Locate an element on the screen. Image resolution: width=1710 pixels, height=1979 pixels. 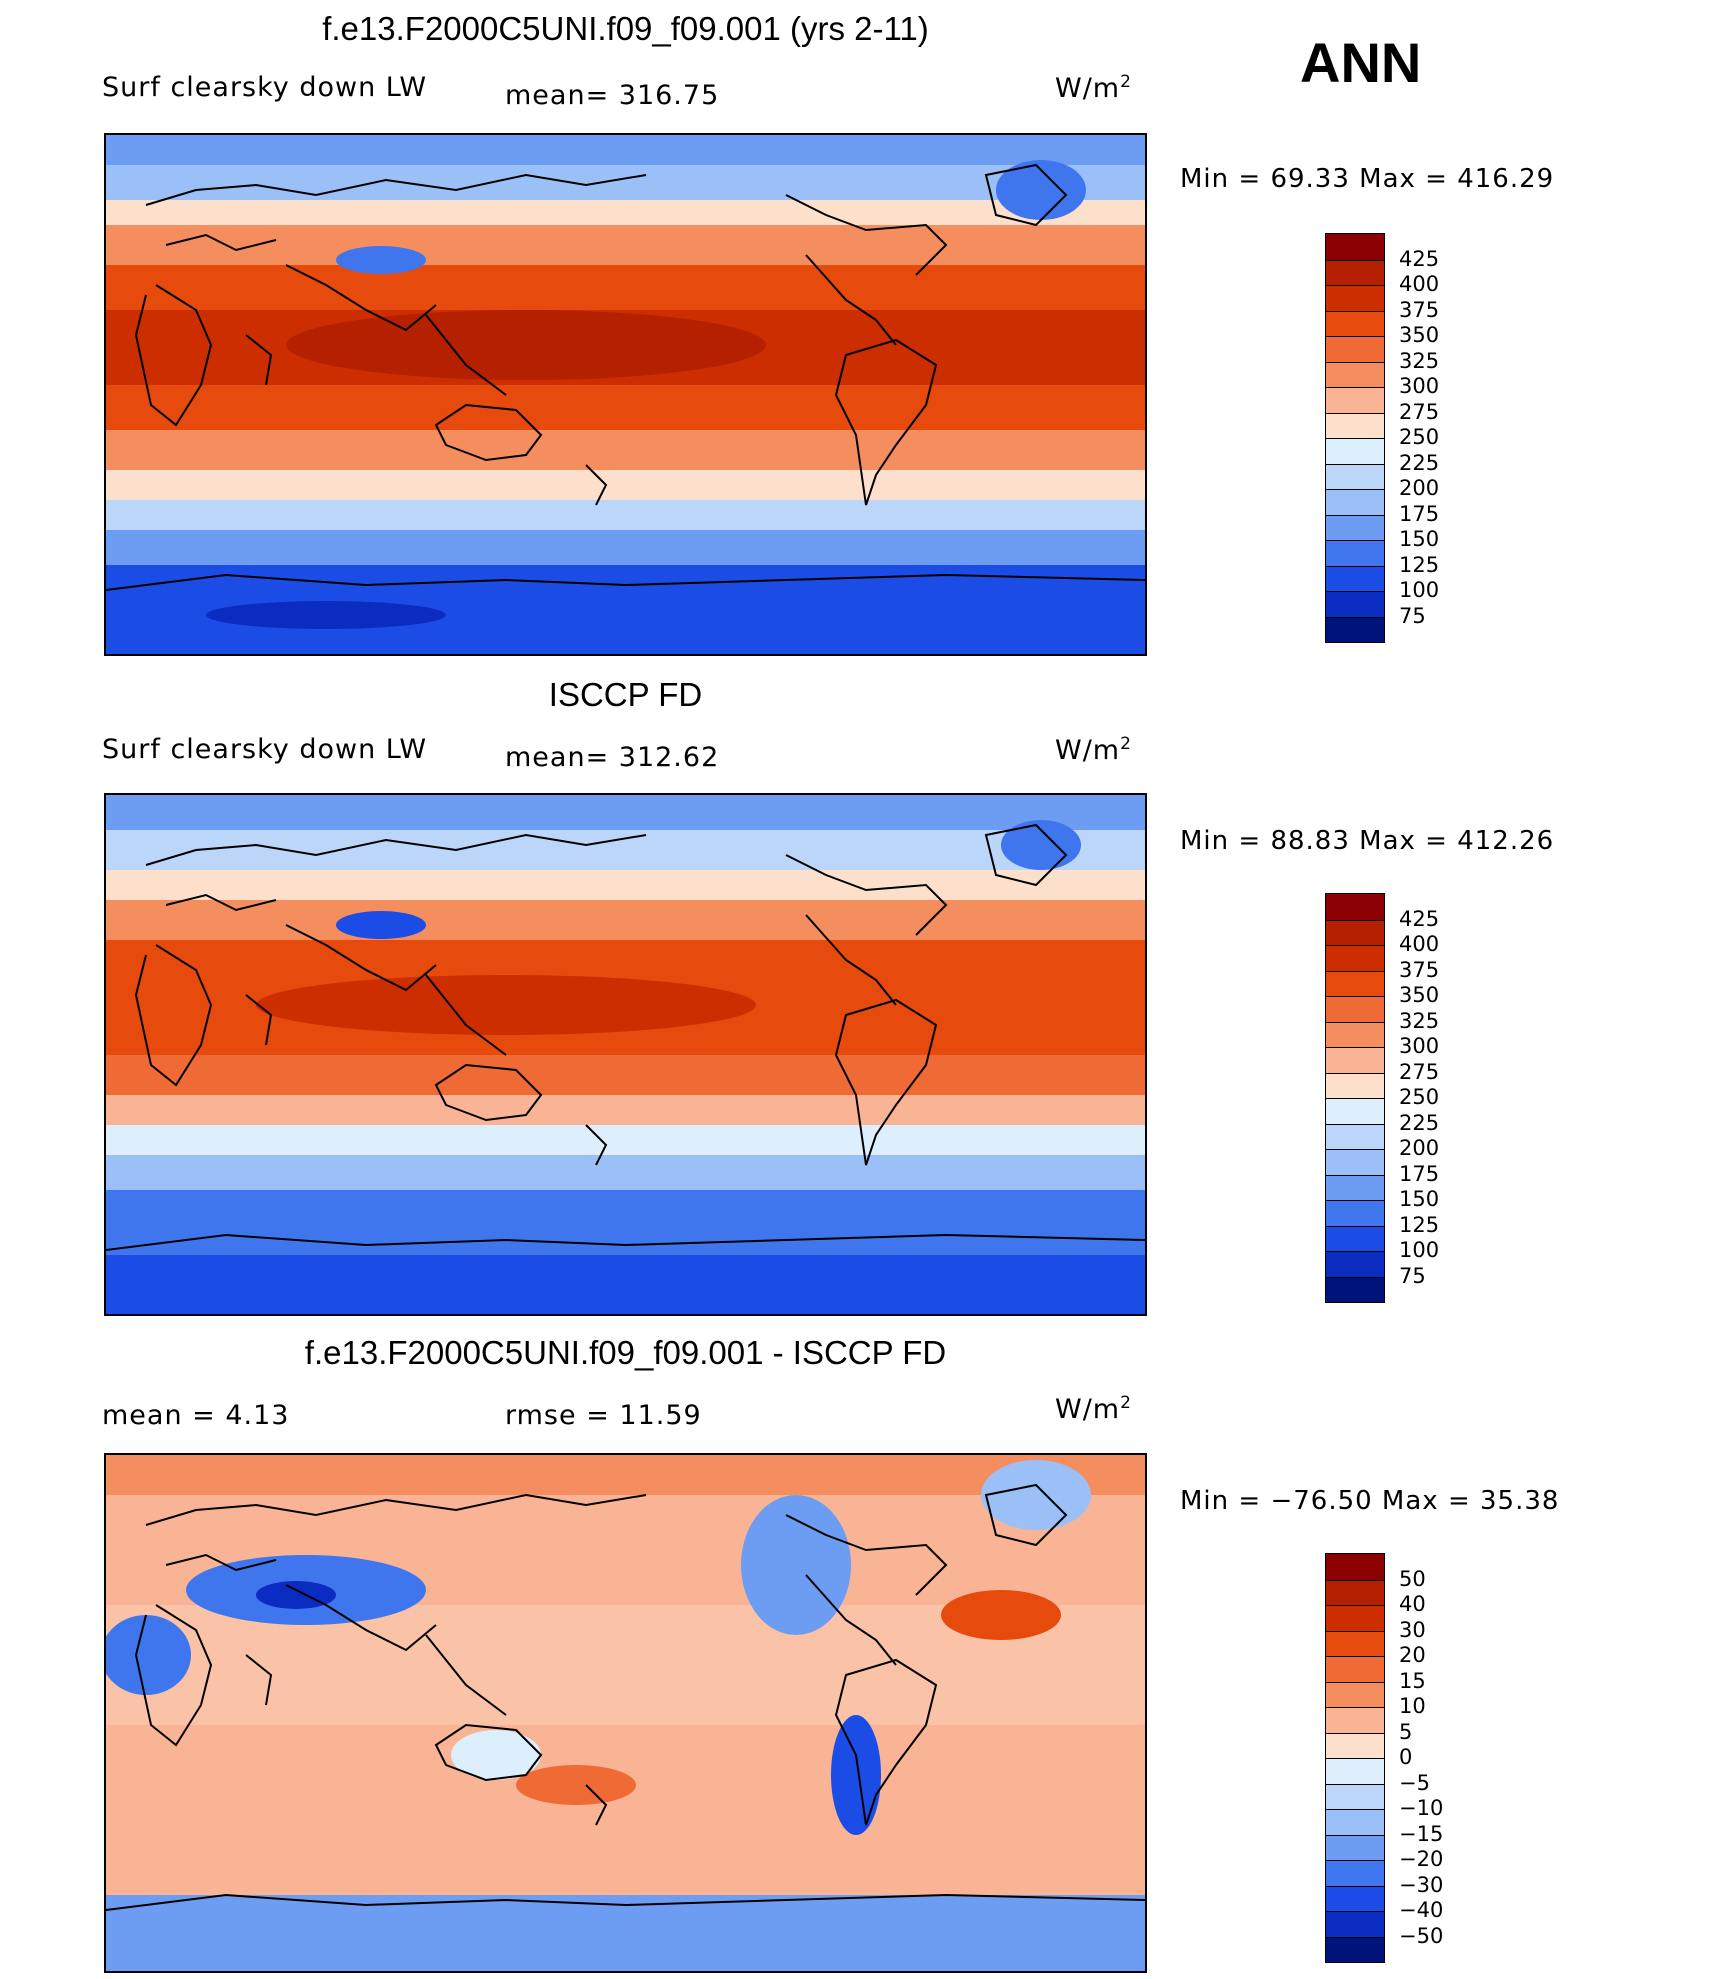
map3-atlantic-warm is located at coordinates (1001, 1615).